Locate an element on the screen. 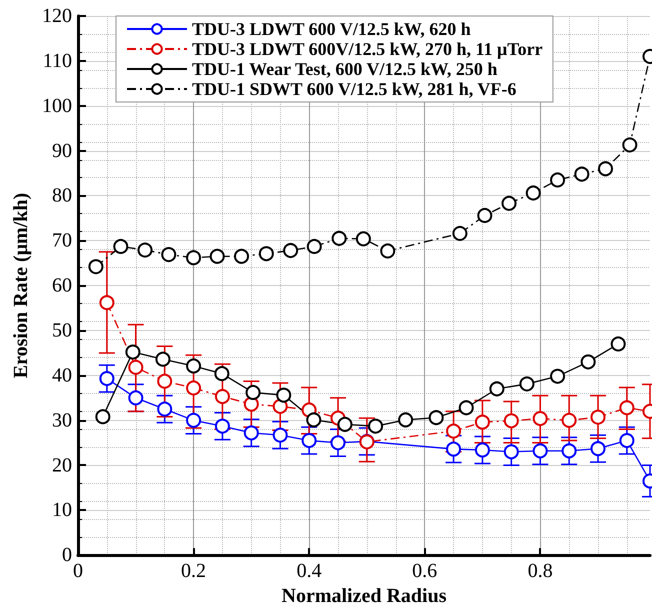 This screenshot has width=652, height=611. x-tick-label: 0.4 is located at coordinates (309, 571).